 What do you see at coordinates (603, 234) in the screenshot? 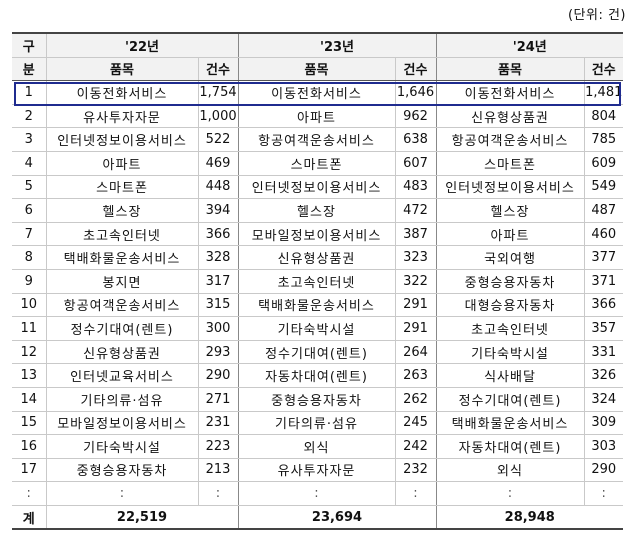
I see `count-cell-24: 460` at bounding box center [603, 234].